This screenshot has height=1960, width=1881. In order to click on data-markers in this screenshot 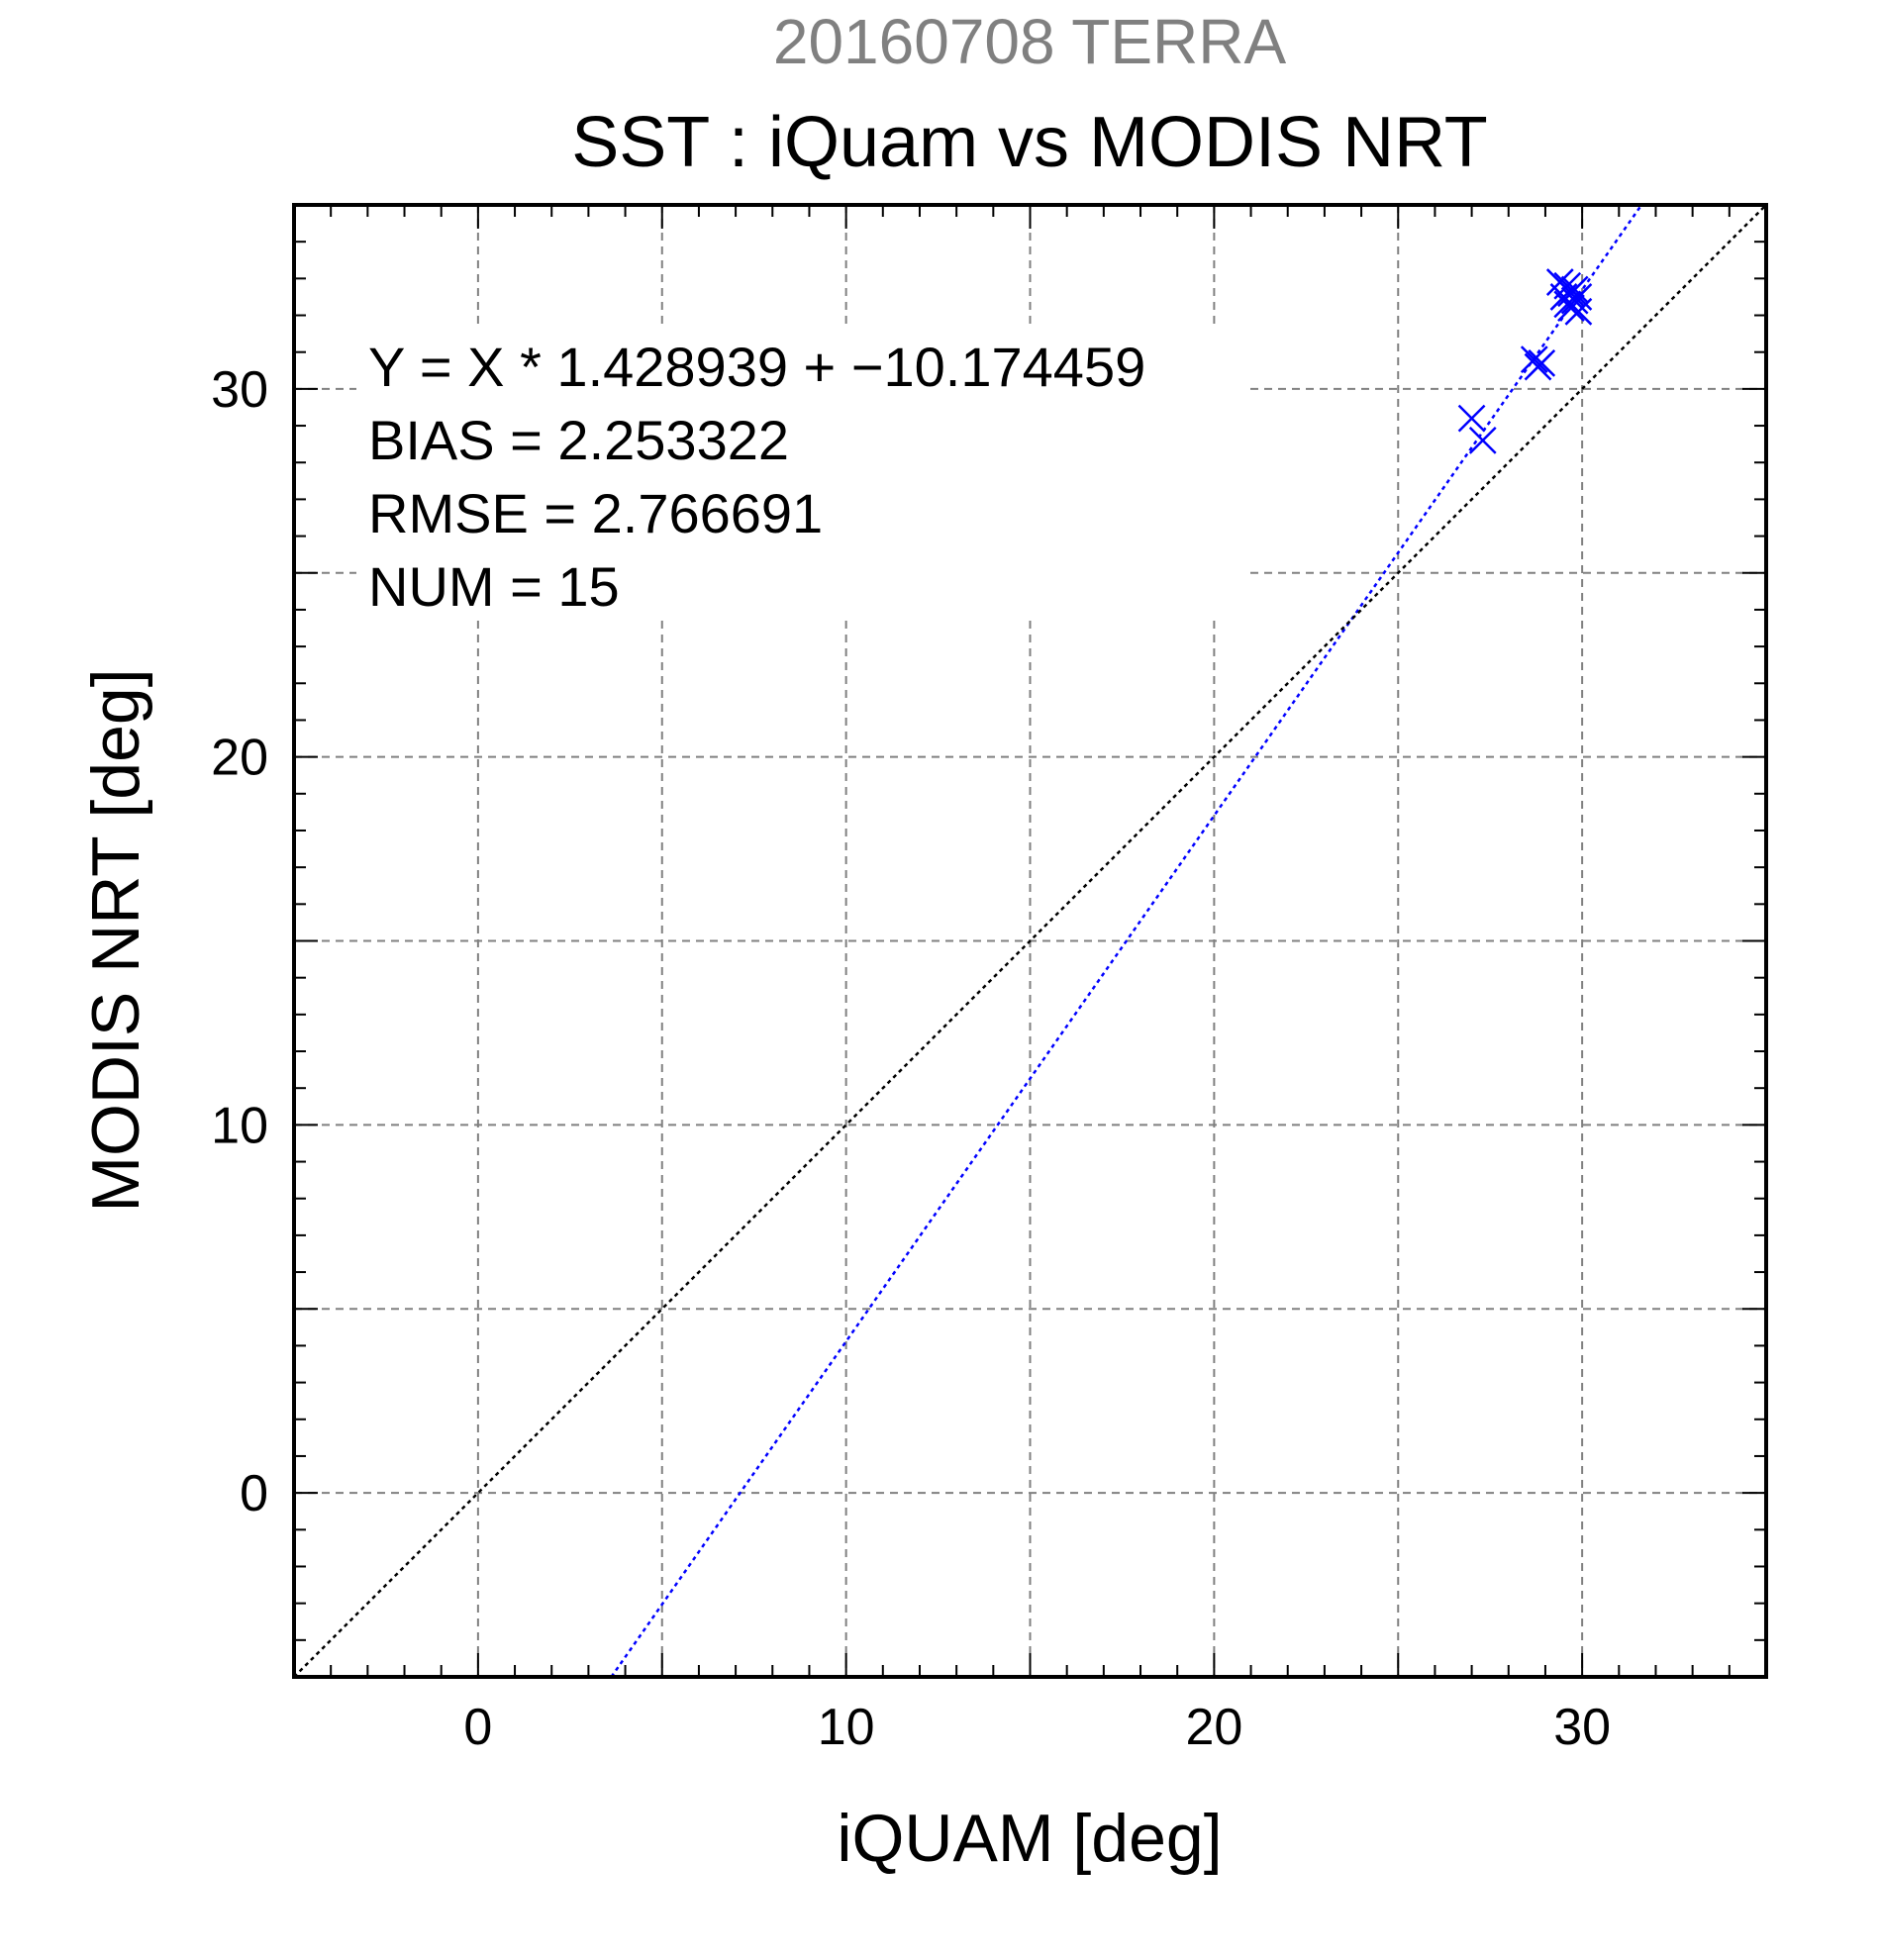, I will do `click(1525, 361)`.